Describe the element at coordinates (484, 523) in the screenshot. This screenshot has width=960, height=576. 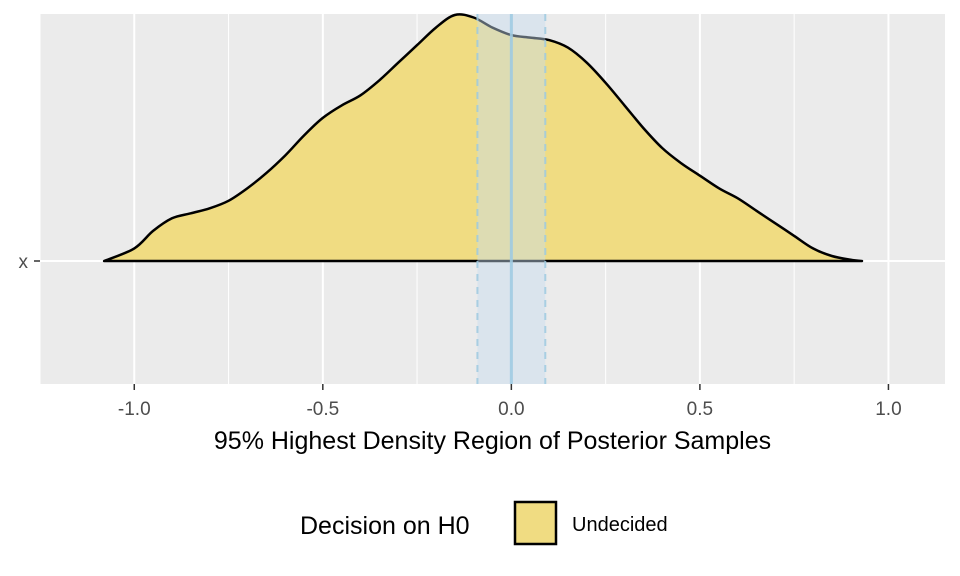
I see `legend: Decision on H0 Undecided` at that location.